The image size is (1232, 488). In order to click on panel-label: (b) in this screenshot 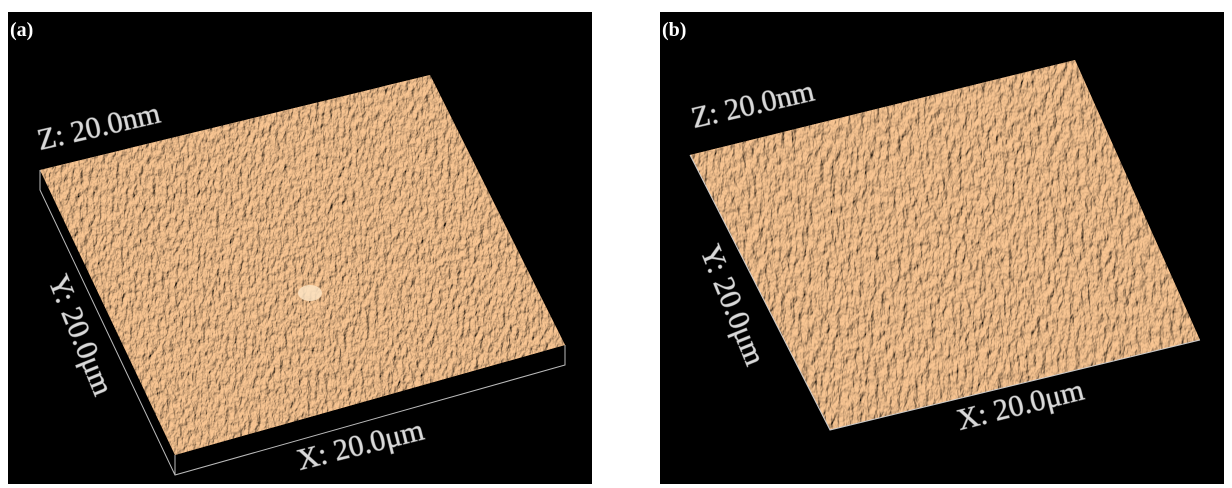, I will do `click(674, 30)`.